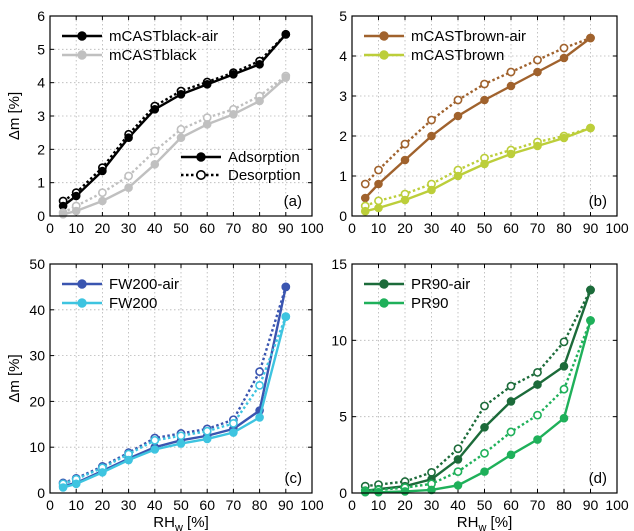 This screenshot has width=634, height=531. Describe the element at coordinates (207, 505) in the screenshot. I see `x-tick-label: 60` at that location.